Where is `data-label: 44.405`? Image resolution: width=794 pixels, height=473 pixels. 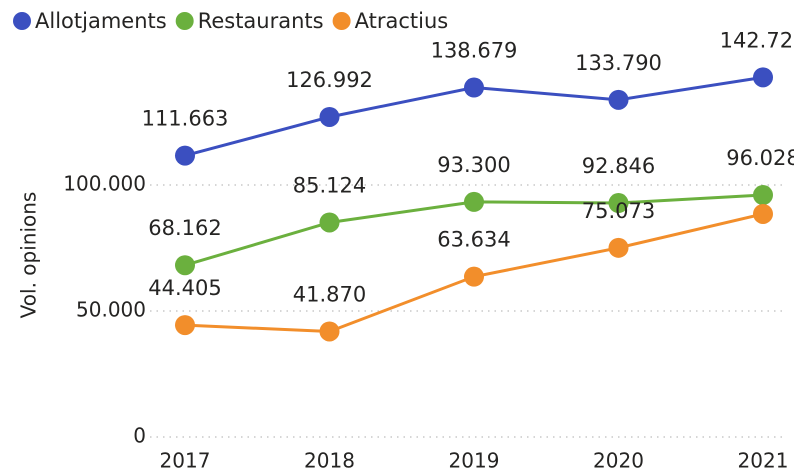 data-label: 44.405 is located at coordinates (184, 288).